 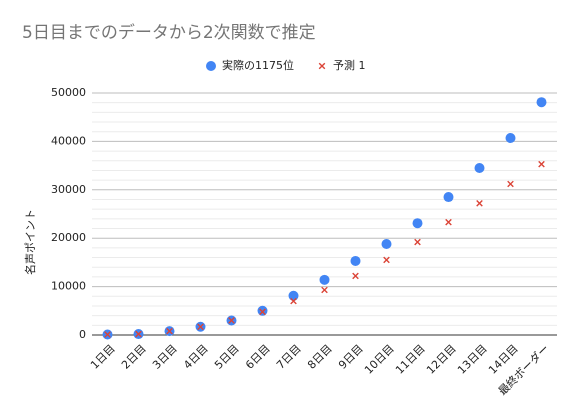 I want to click on x-tick-label: 1日目, so click(x=103, y=357).